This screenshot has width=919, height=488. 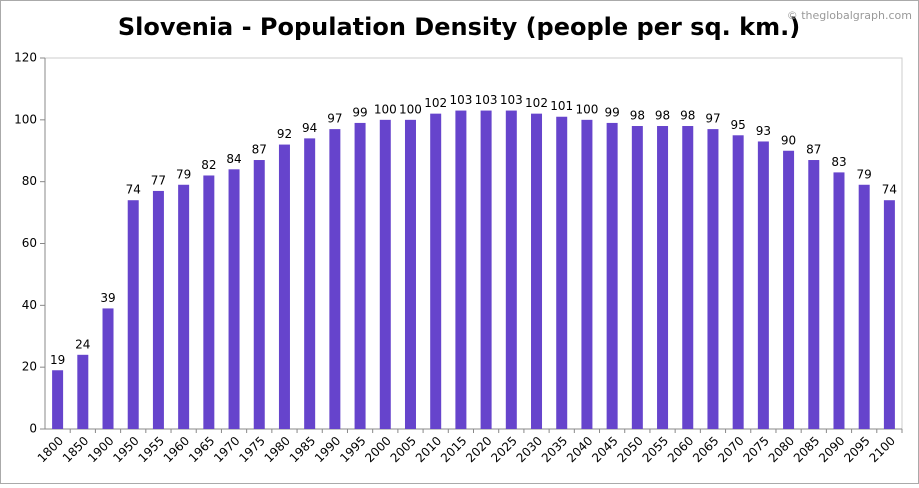 What do you see at coordinates (25, 119) in the screenshot?
I see `y-tick-label: 100` at bounding box center [25, 119].